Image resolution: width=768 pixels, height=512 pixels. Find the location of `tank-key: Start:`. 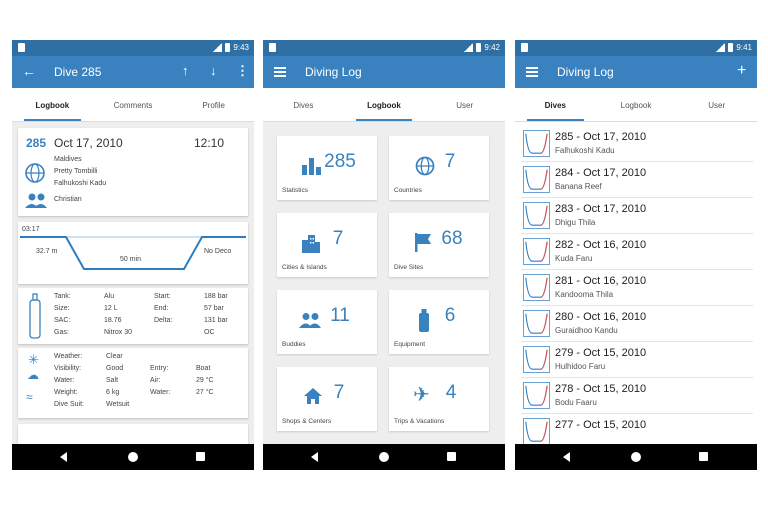

tank-key: Start: is located at coordinates (162, 296).